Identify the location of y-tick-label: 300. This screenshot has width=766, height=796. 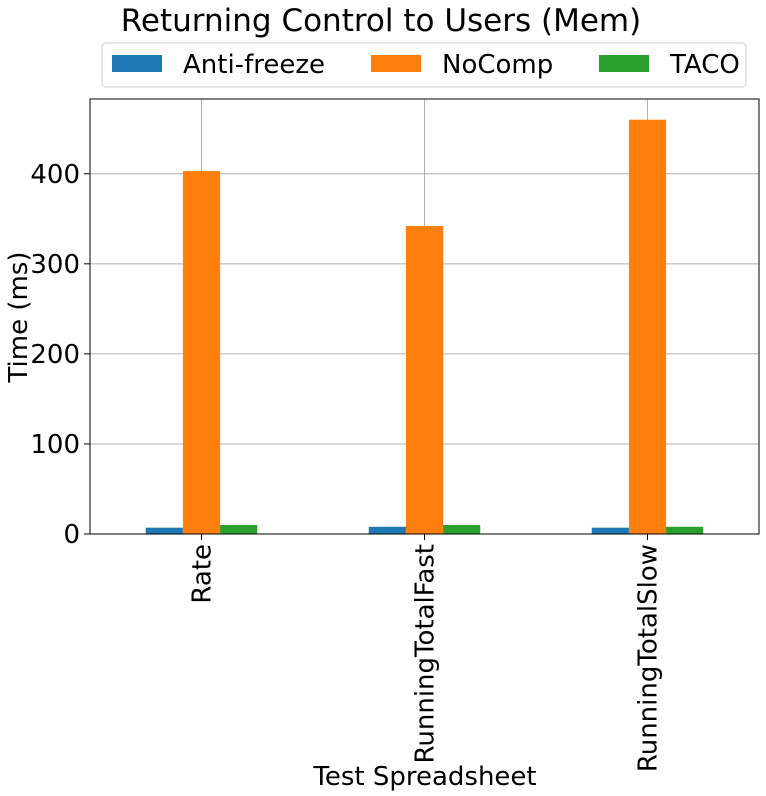
(55, 265).